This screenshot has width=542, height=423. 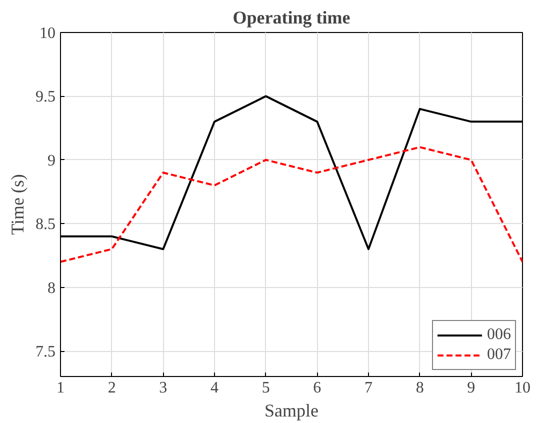 I want to click on x-tick-label: 9, so click(x=471, y=388).